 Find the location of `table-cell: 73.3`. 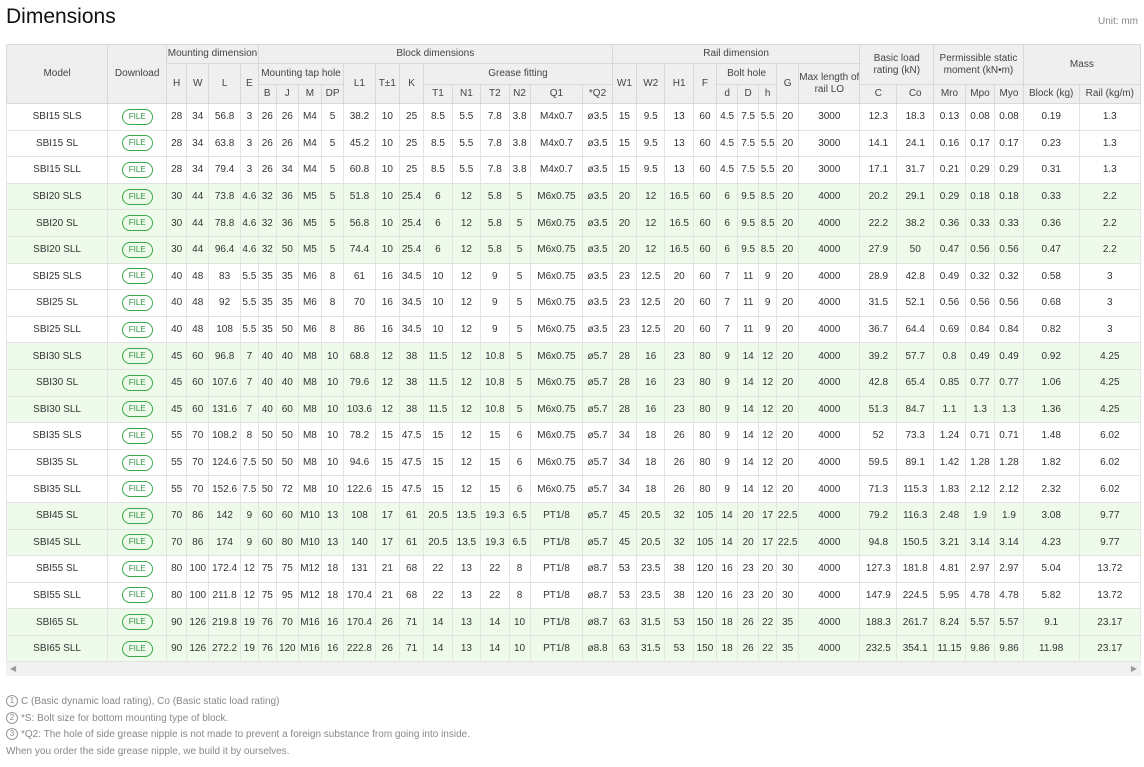

table-cell: 73.3 is located at coordinates (915, 436).